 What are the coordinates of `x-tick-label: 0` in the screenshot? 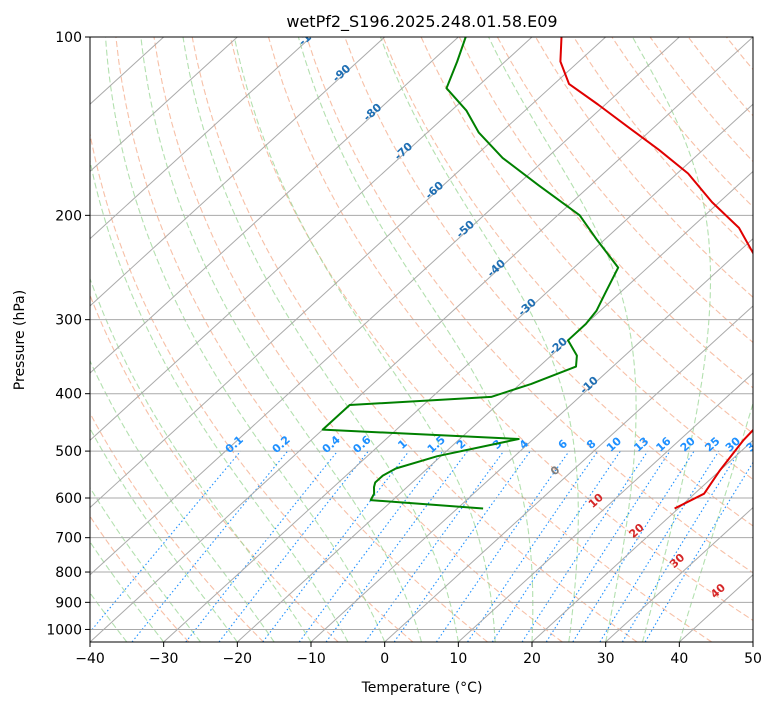 It's located at (384, 659).